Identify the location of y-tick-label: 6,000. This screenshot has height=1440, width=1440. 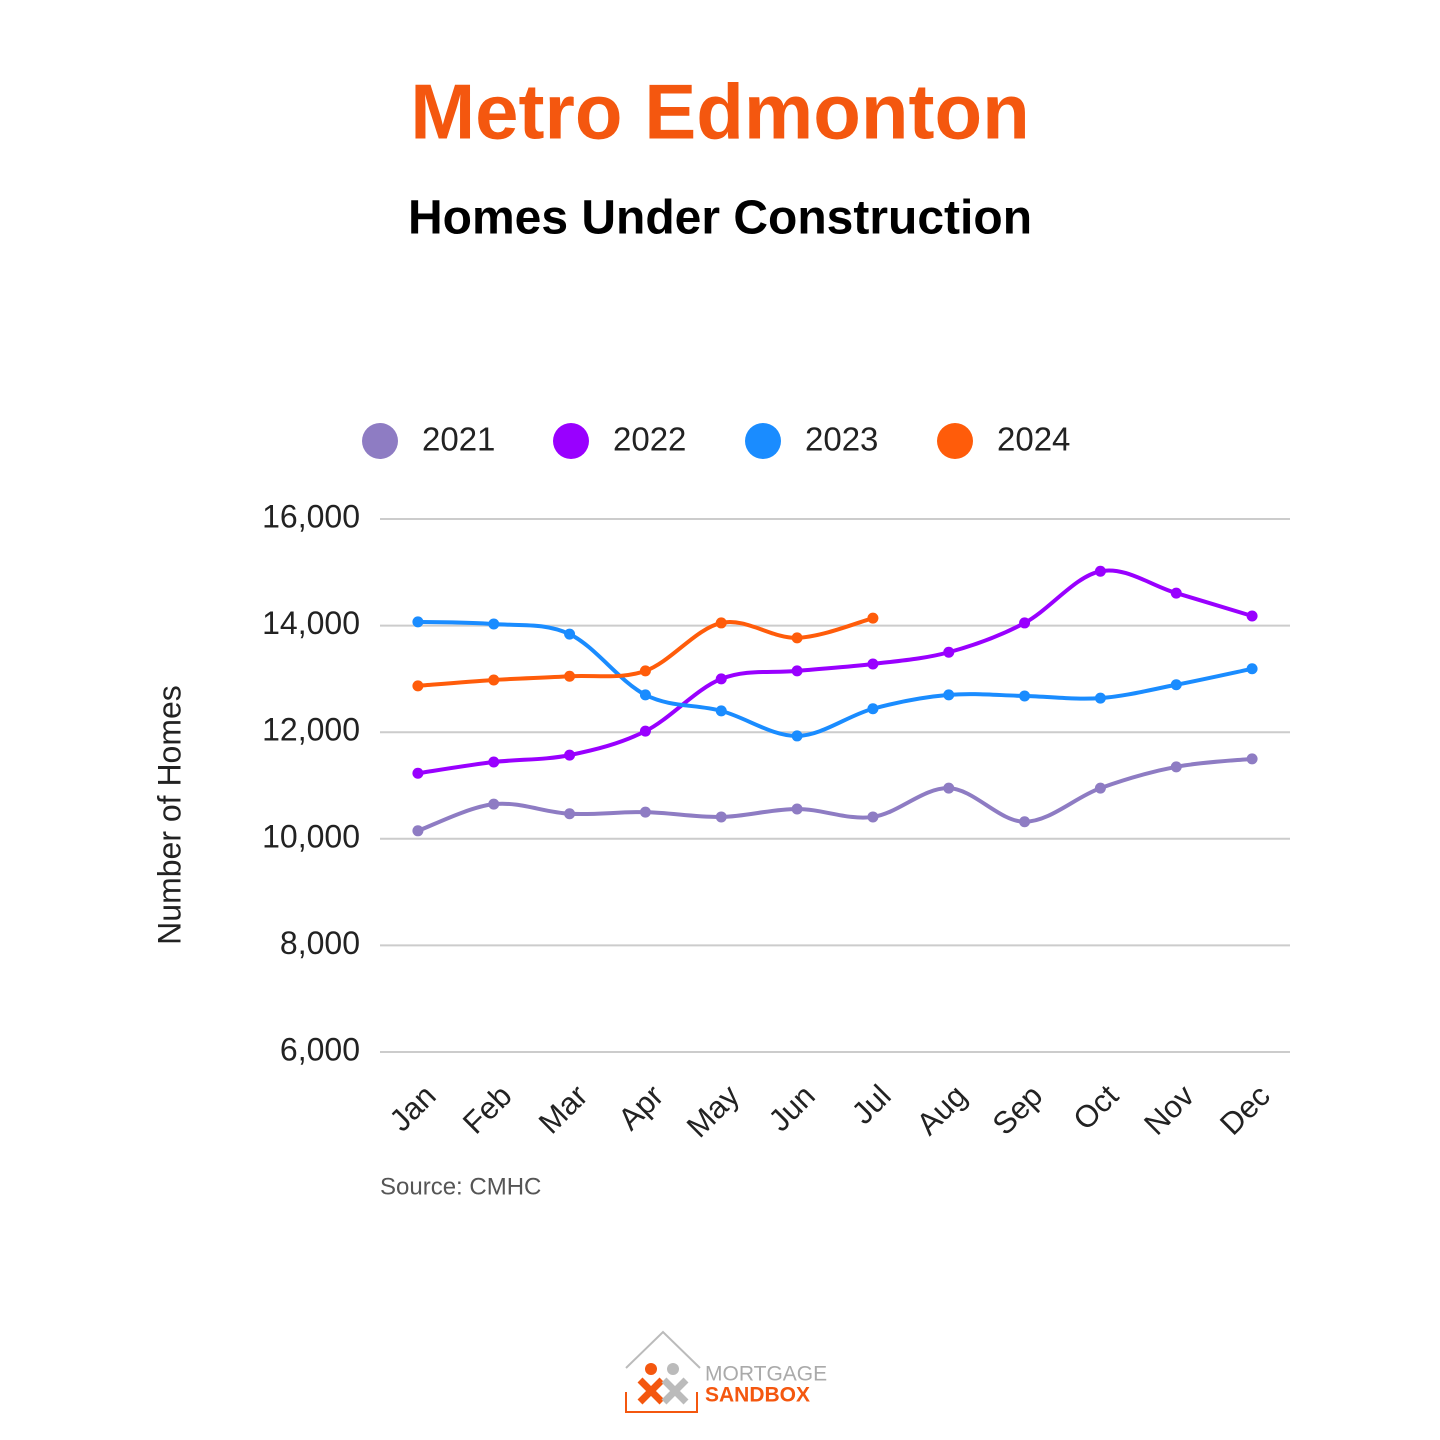
(320, 1049).